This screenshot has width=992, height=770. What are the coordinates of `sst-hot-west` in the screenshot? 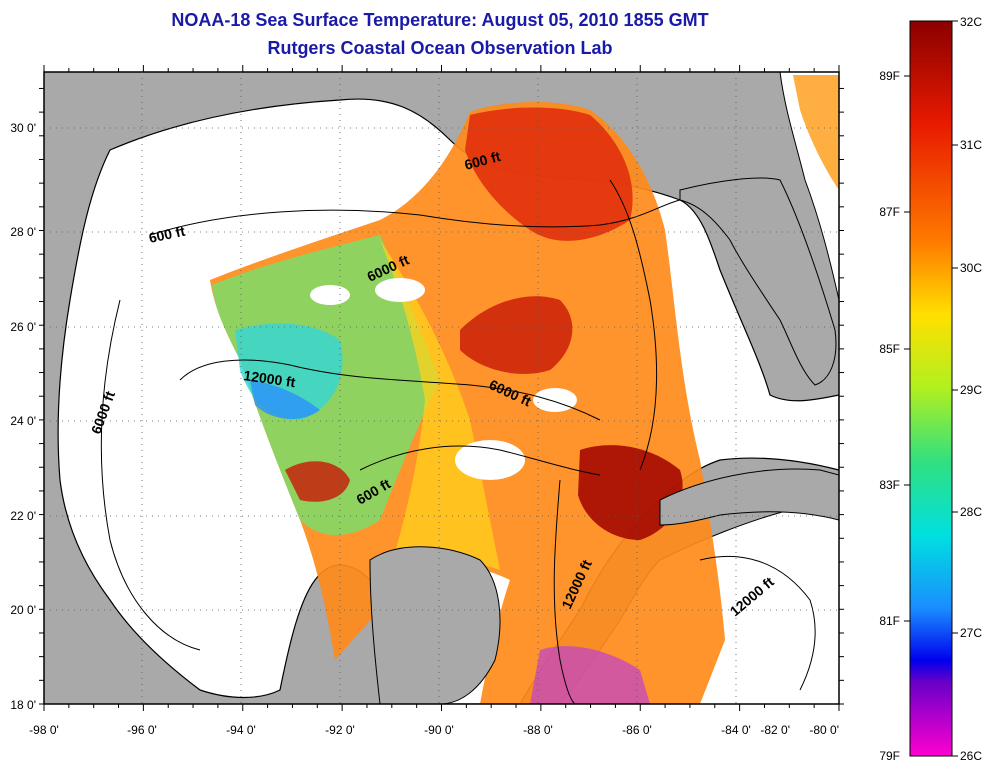 It's located at (317, 481).